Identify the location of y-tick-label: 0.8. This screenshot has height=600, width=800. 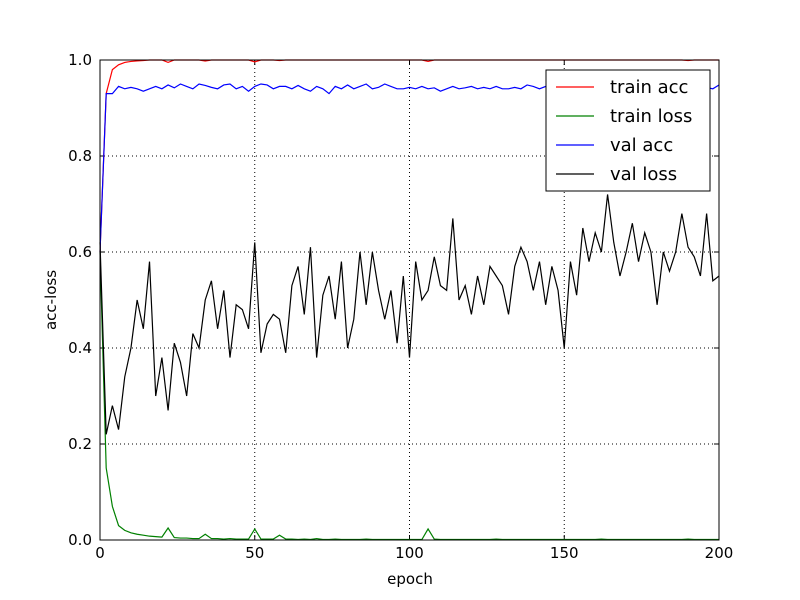
(80, 156).